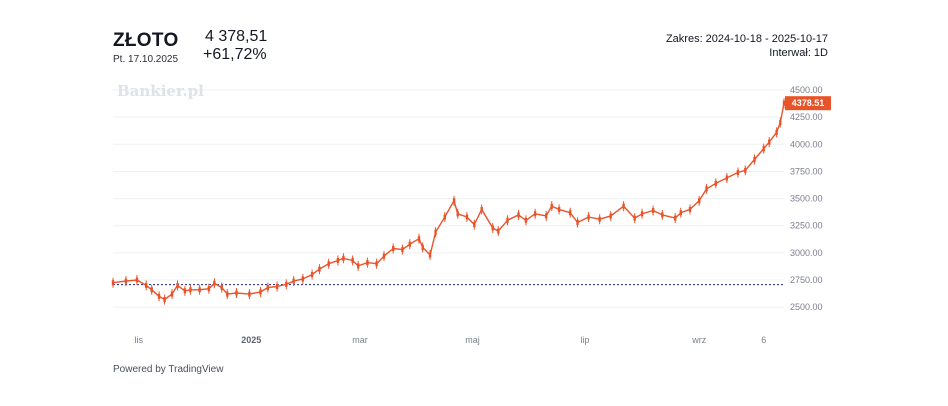 Image resolution: width=948 pixels, height=406 pixels. What do you see at coordinates (806, 253) in the screenshot?
I see `y-tick-label: 3000.00` at bounding box center [806, 253].